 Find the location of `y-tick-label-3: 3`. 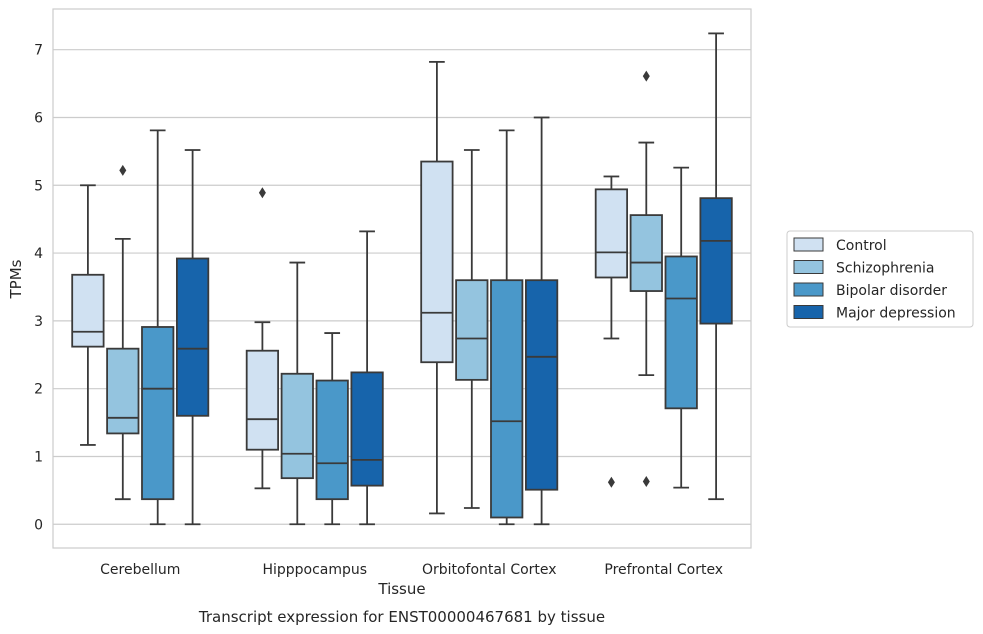

y-tick-label-3: 3 is located at coordinates (38, 322).